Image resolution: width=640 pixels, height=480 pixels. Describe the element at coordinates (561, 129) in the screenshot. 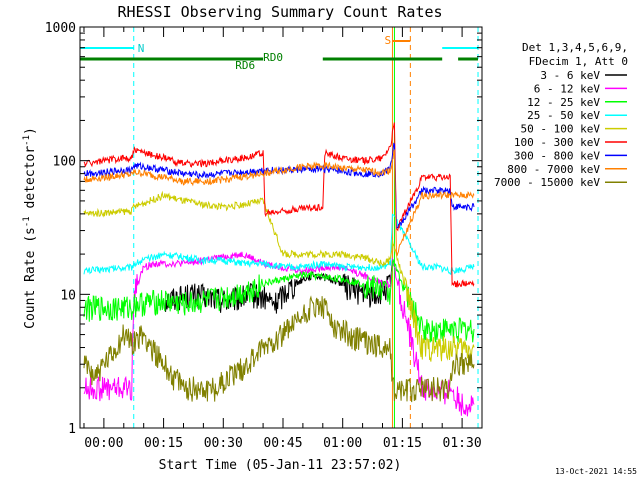

I see `legend-entry-label: 50 - 100 keV` at that location.